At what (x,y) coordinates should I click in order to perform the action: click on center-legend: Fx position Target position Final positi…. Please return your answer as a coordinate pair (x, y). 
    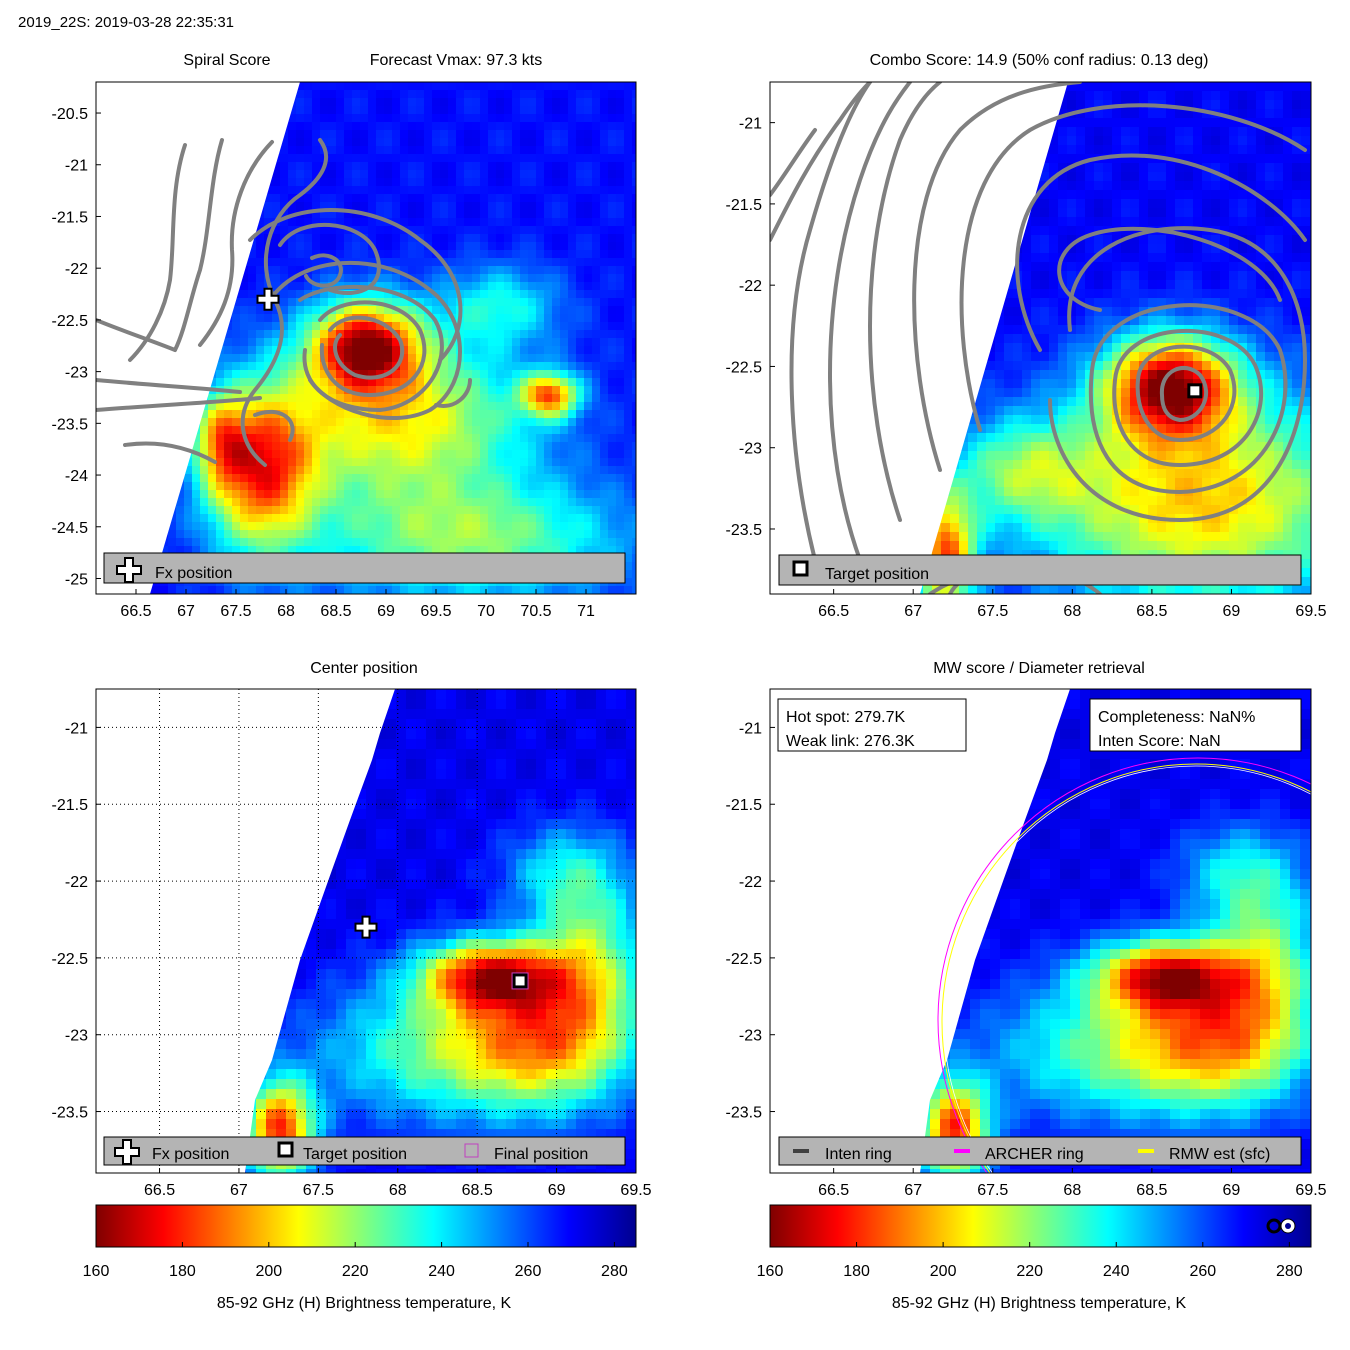
    Looking at the image, I should click on (364, 1151).